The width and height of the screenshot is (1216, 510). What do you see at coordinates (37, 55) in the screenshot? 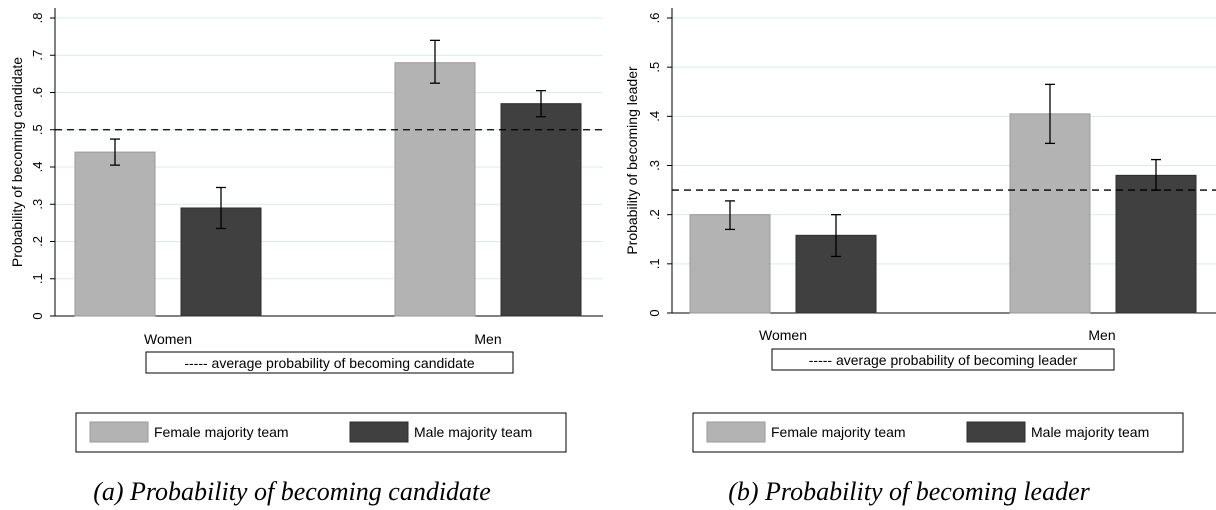
I see `y-tick-label: .7` at bounding box center [37, 55].